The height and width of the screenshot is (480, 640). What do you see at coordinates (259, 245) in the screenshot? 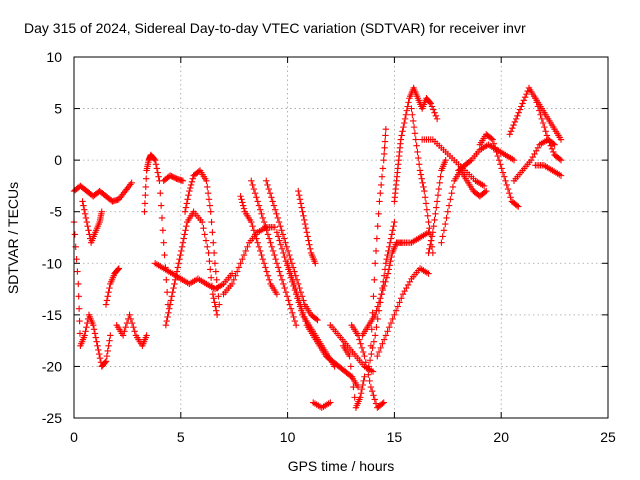
I see `series-sat-l` at bounding box center [259, 245].